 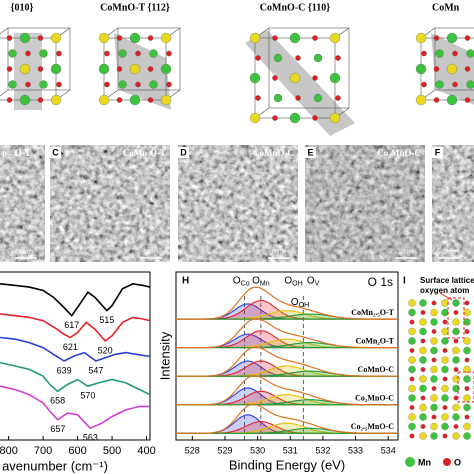 I want to click on x-tick-label: 528, so click(x=192, y=450).